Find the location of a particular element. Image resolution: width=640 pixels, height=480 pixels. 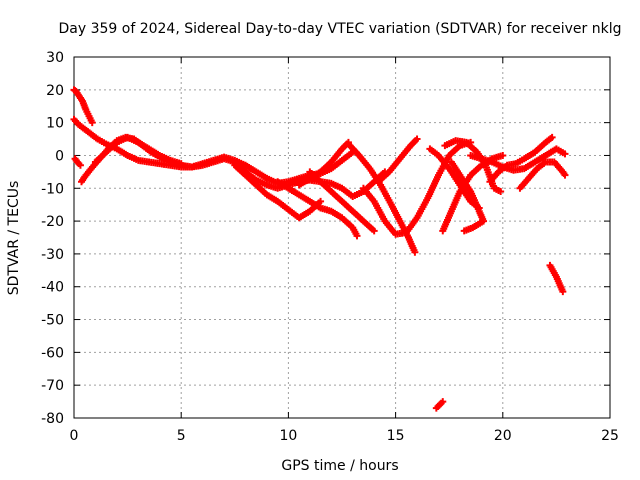

y-tick-label: -30 is located at coordinates (52, 255).